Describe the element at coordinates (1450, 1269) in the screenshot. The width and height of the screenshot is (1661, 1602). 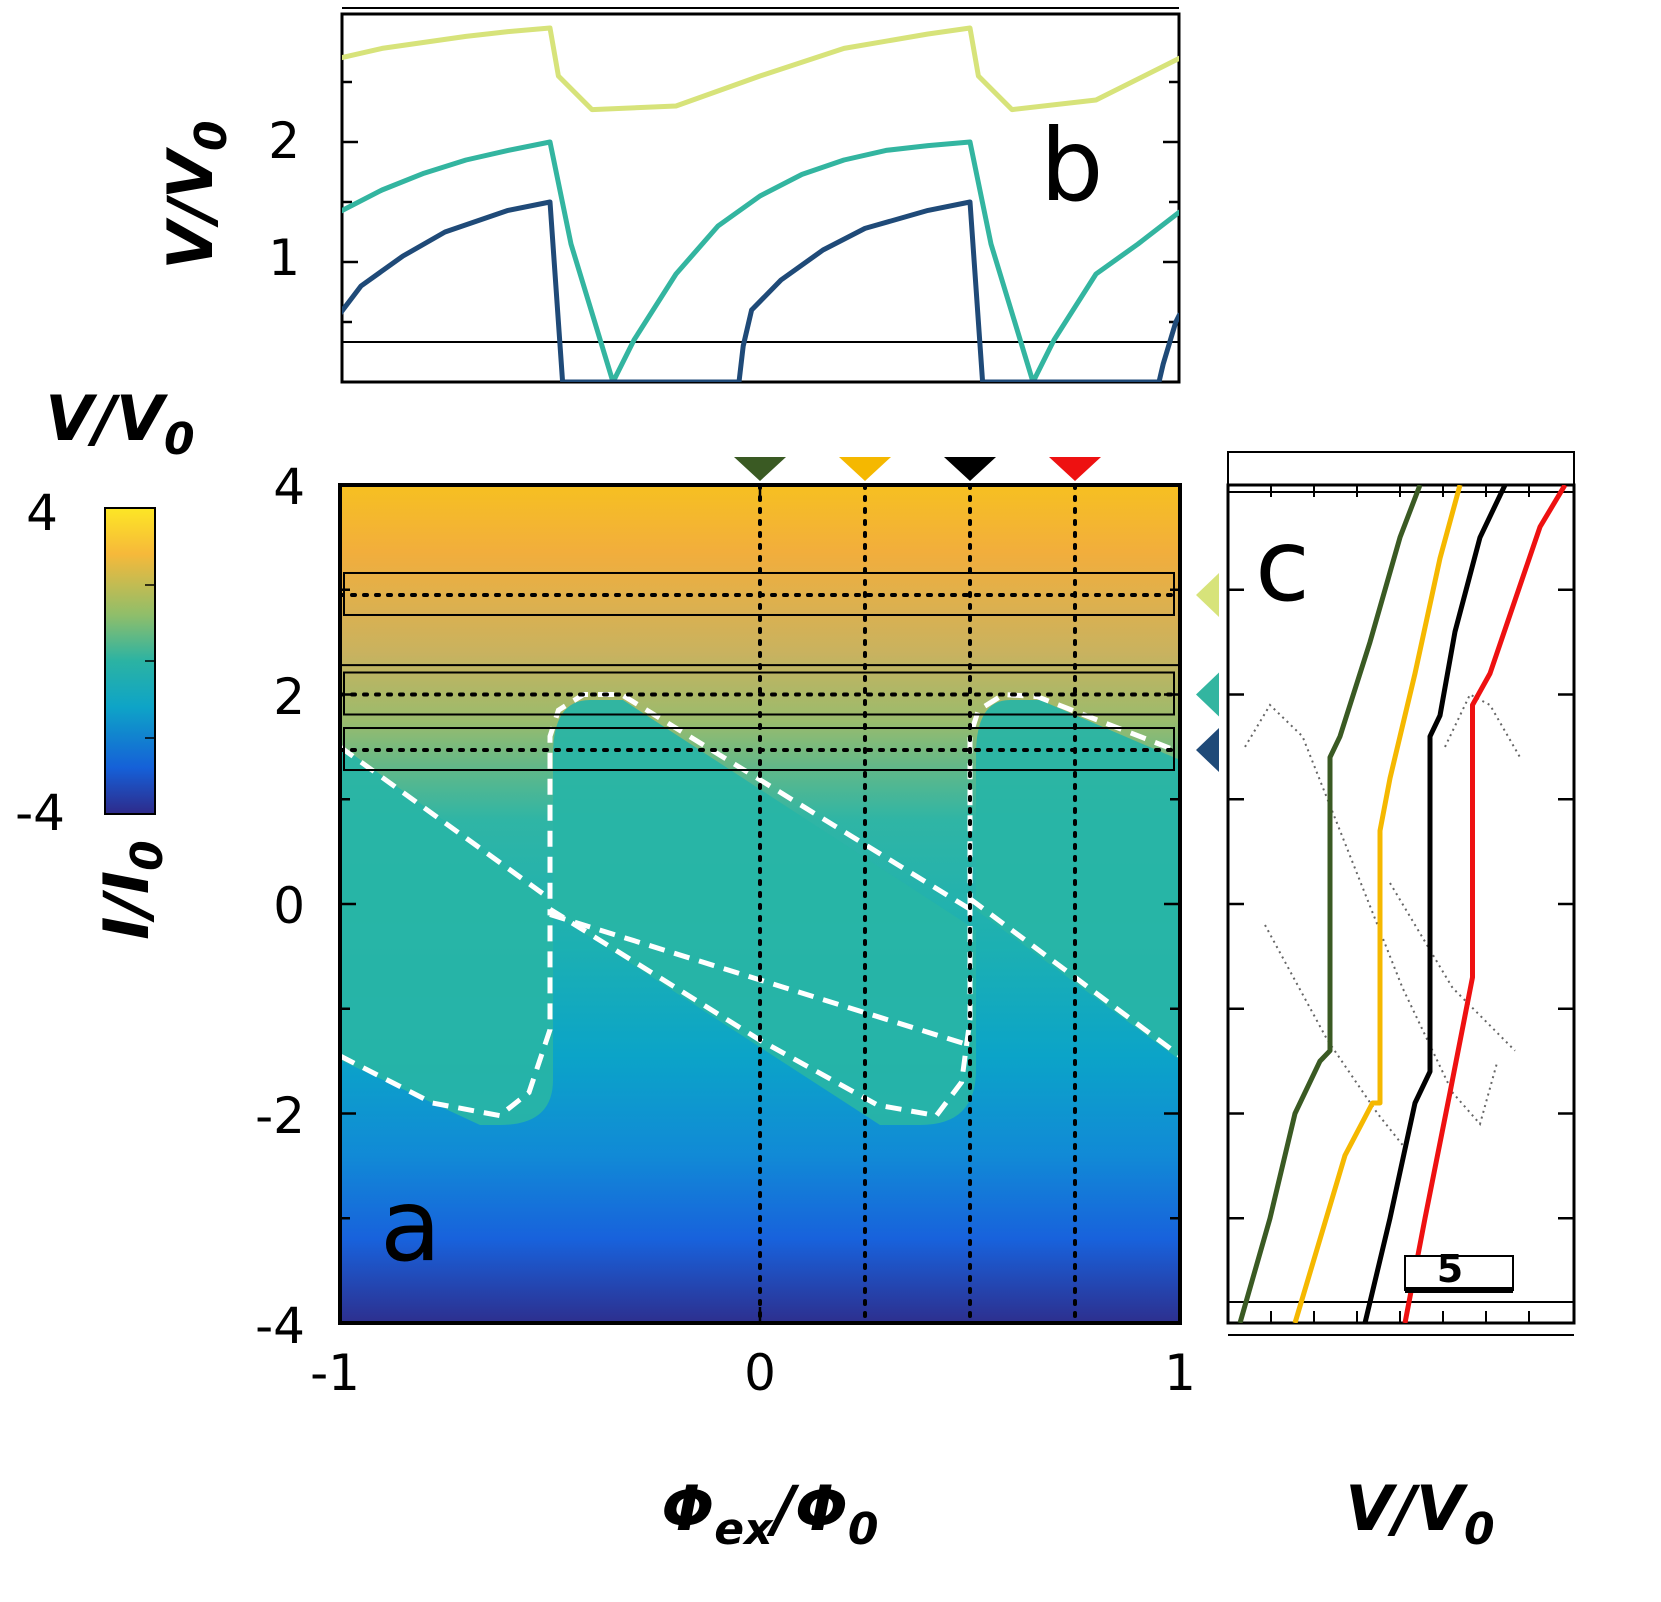
I see `scale-bar-label: 5` at that location.